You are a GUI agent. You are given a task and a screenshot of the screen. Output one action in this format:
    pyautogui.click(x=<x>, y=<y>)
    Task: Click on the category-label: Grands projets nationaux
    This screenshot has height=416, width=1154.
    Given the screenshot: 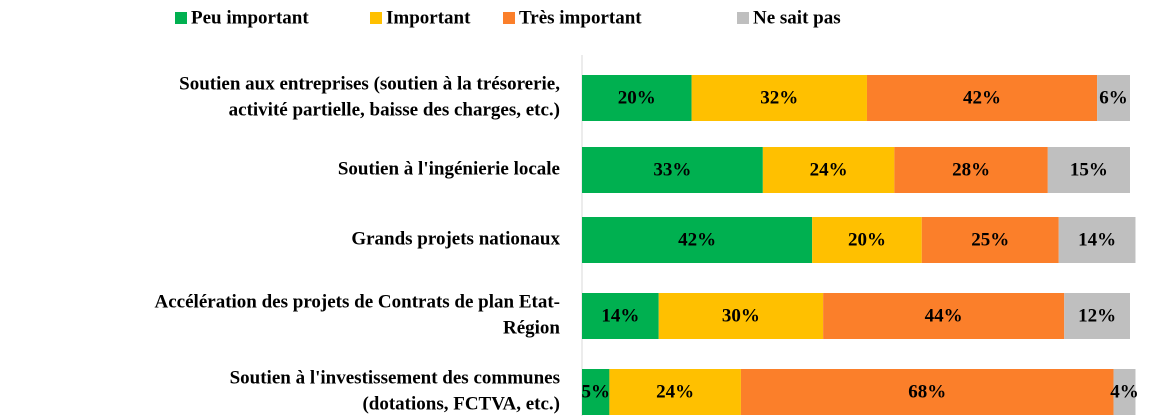 What is the action you would take?
    pyautogui.click(x=455, y=238)
    